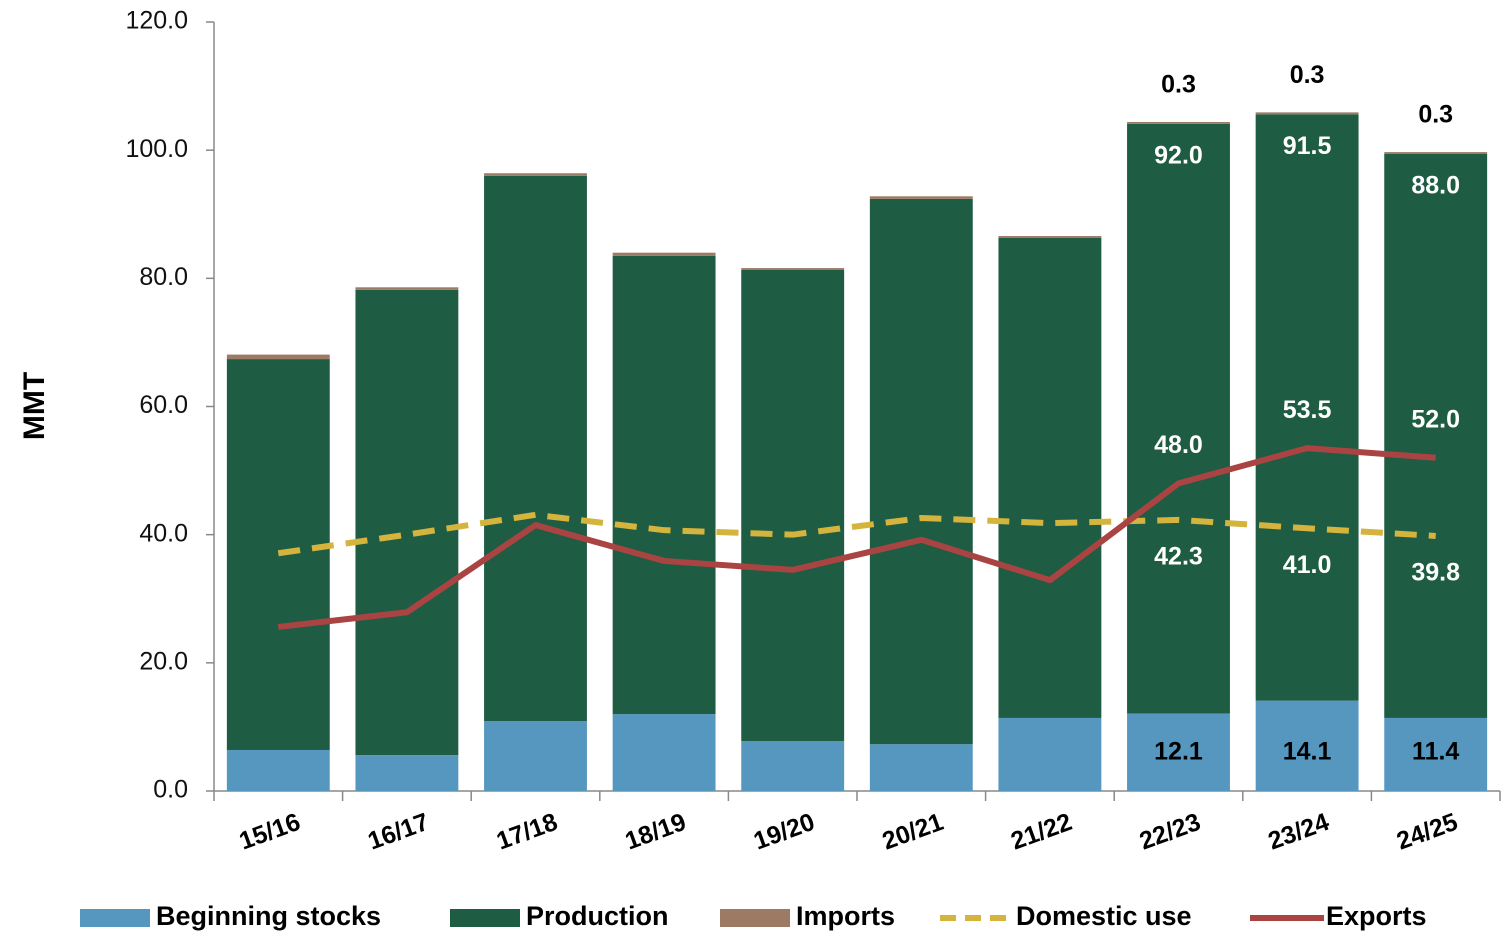 The width and height of the screenshot is (1501, 938). Describe the element at coordinates (163, 405) in the screenshot. I see `y-tick-label: 60.0` at that location.